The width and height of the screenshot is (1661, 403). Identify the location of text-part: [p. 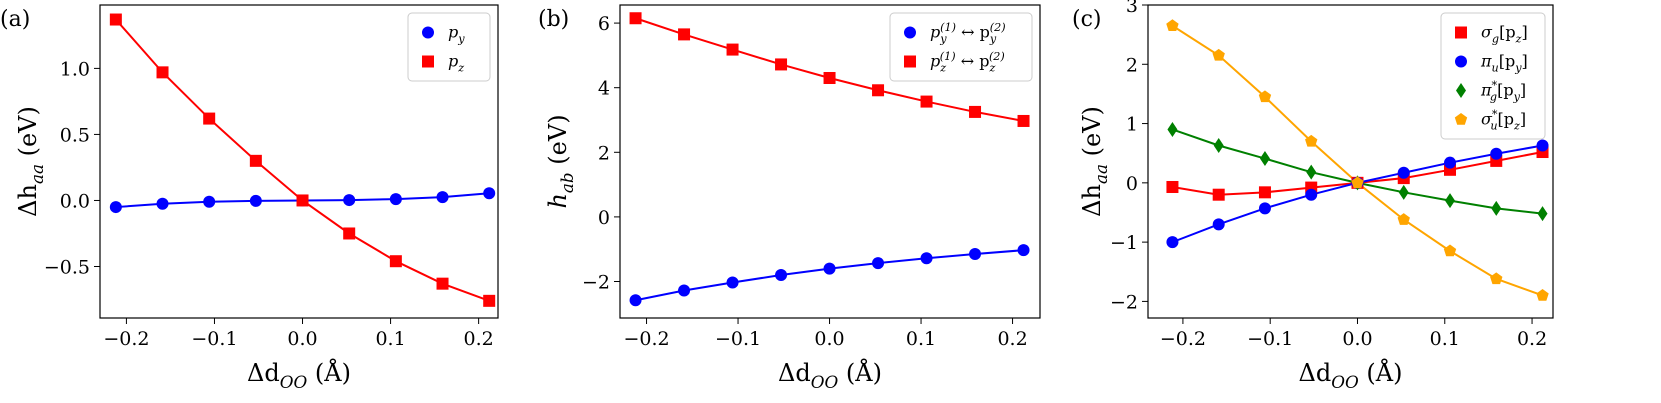
(1505, 90).